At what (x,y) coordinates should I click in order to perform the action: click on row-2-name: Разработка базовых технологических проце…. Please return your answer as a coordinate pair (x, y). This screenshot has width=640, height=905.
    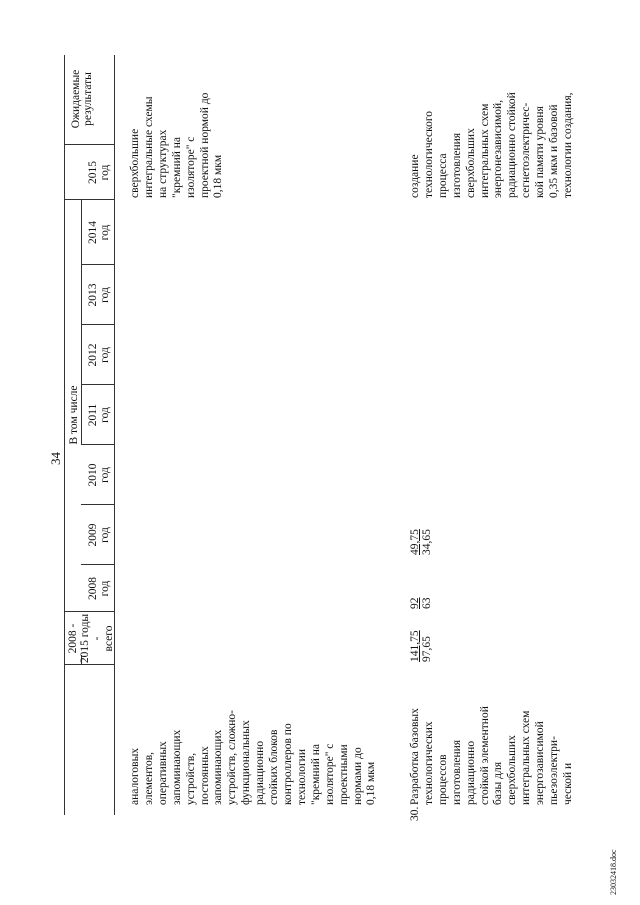
    Looking at the image, I should click on (491, 755).